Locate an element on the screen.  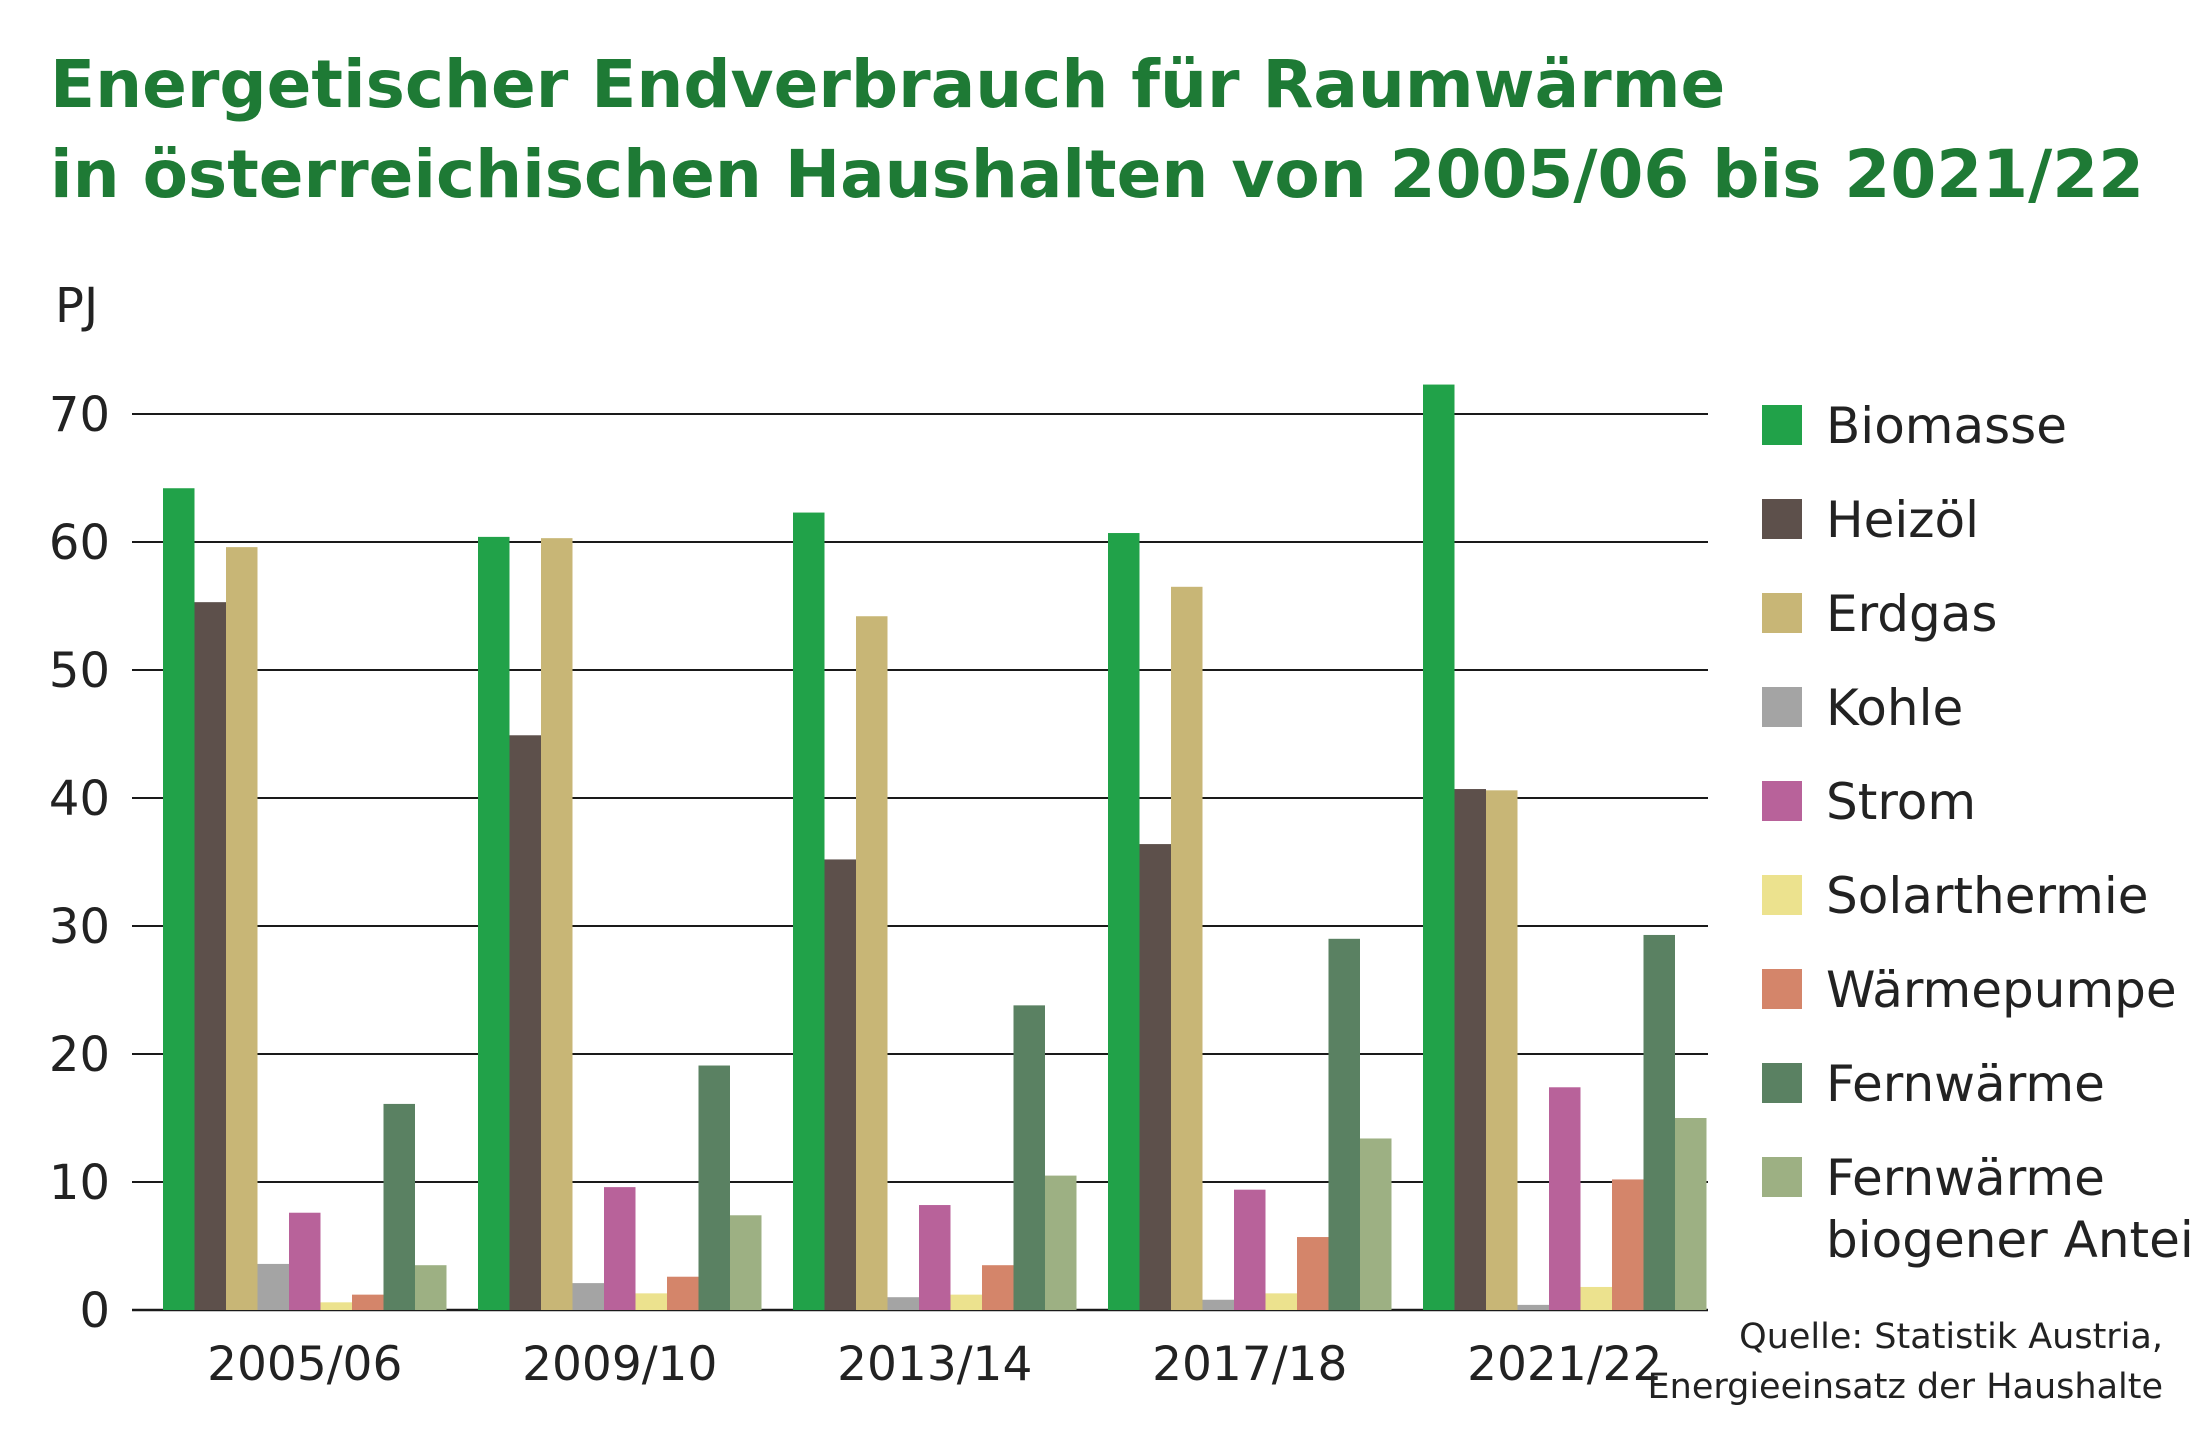
legend-label-line: Wärmepumpe is located at coordinates (2001, 990).